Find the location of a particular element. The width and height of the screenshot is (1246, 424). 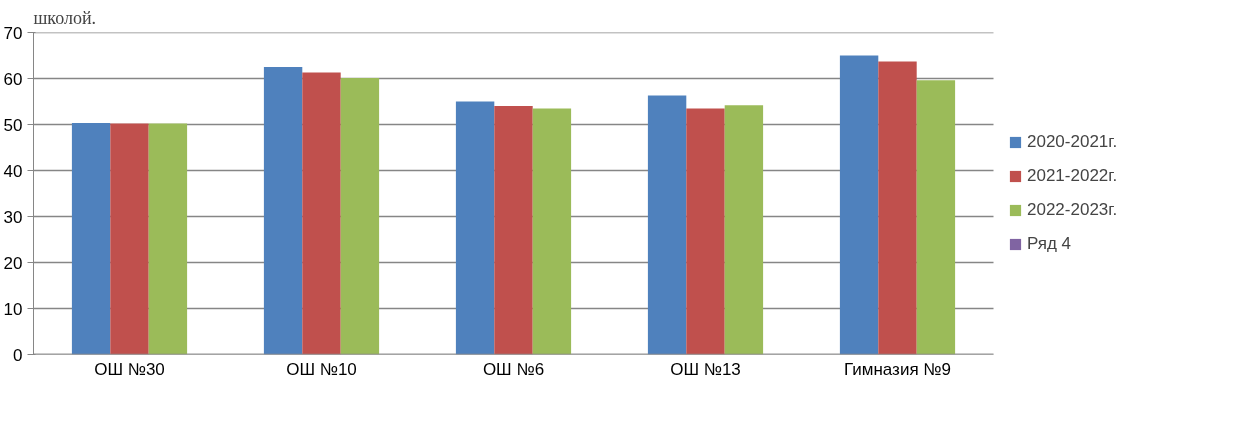

legend-label: Ряд 4 is located at coordinates (1049, 244).